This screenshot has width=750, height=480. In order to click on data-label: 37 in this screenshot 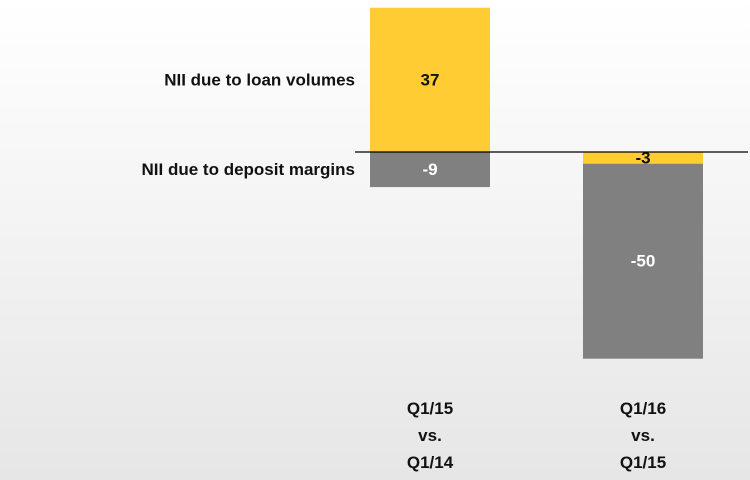, I will do `click(430, 79)`.